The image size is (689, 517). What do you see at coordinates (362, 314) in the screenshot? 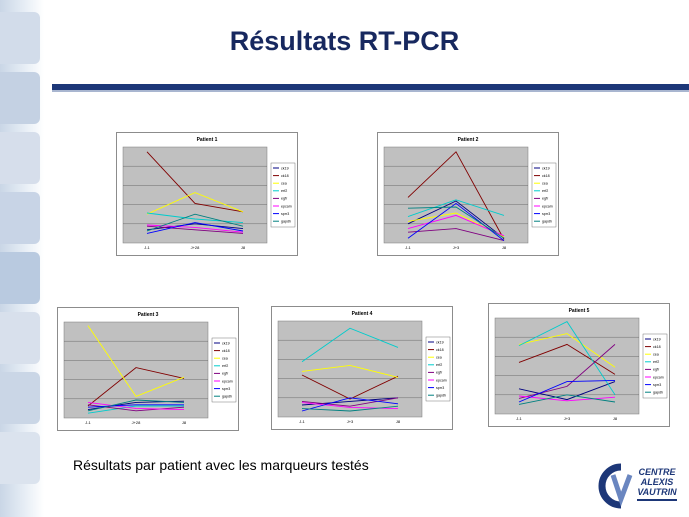
I see `chart-title: Patient 4` at bounding box center [362, 314].